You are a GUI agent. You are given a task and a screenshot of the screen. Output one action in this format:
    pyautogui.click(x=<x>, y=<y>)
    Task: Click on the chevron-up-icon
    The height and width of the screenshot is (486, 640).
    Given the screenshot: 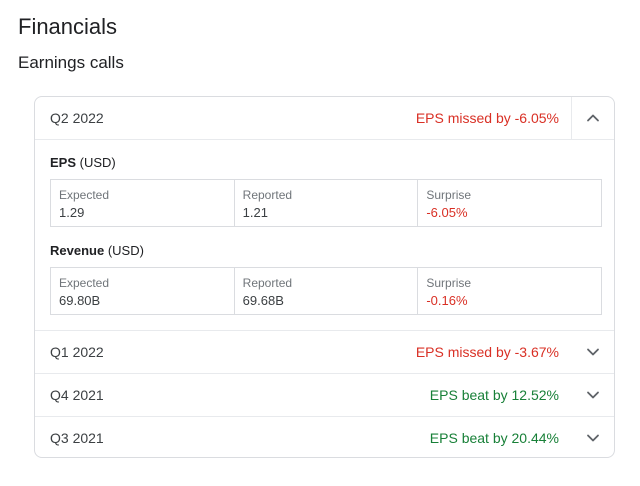 What is the action you would take?
    pyautogui.click(x=593, y=118)
    